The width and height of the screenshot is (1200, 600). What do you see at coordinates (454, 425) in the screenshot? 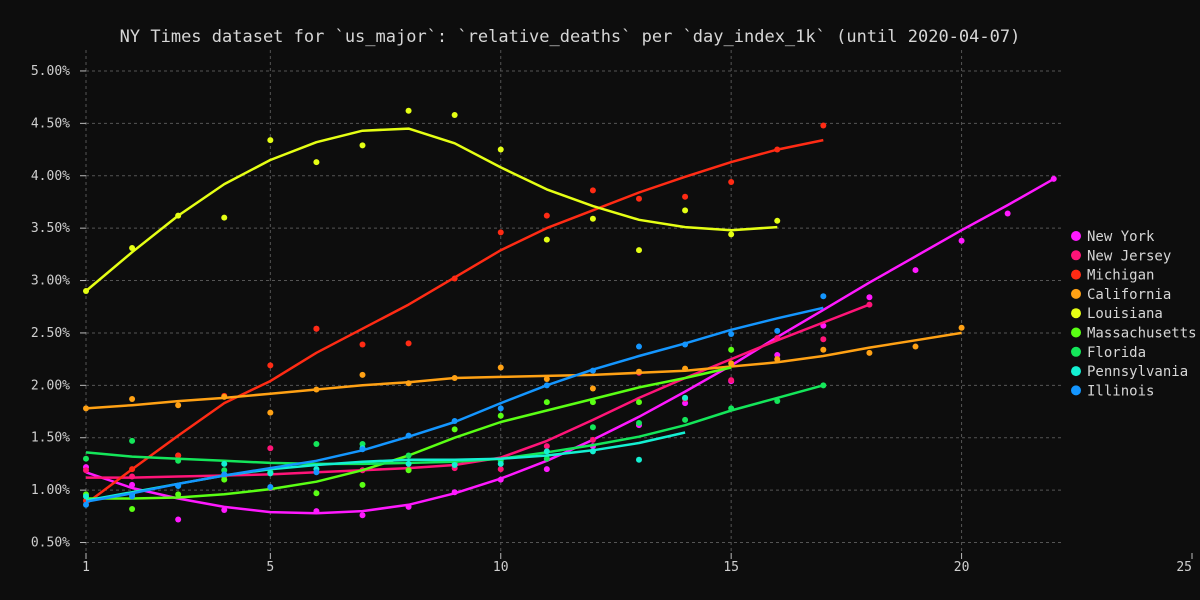
I see `series-trend-line` at bounding box center [454, 425].